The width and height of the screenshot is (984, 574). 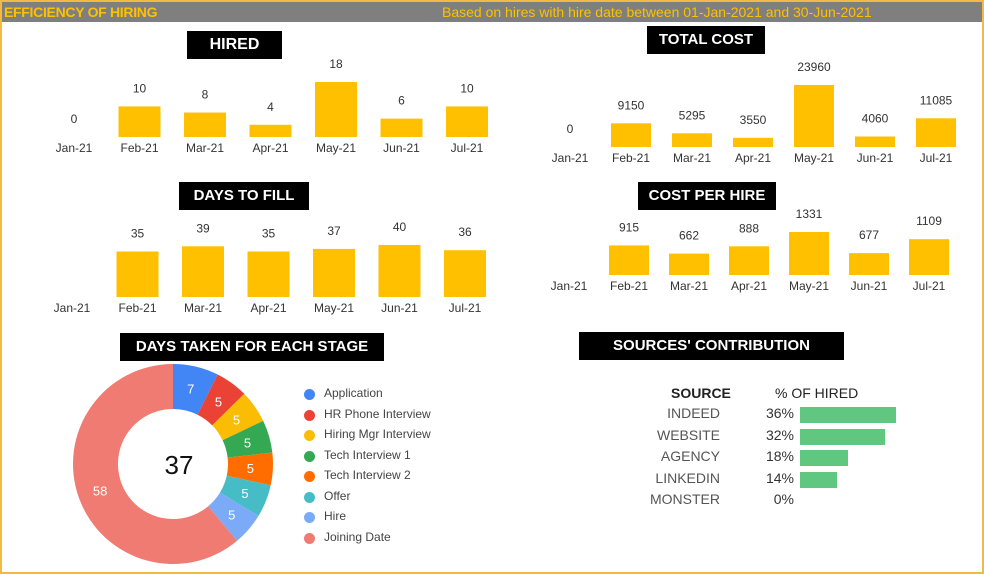 What do you see at coordinates (367, 475) in the screenshot?
I see `legend-label: Tech Interview 2` at bounding box center [367, 475].